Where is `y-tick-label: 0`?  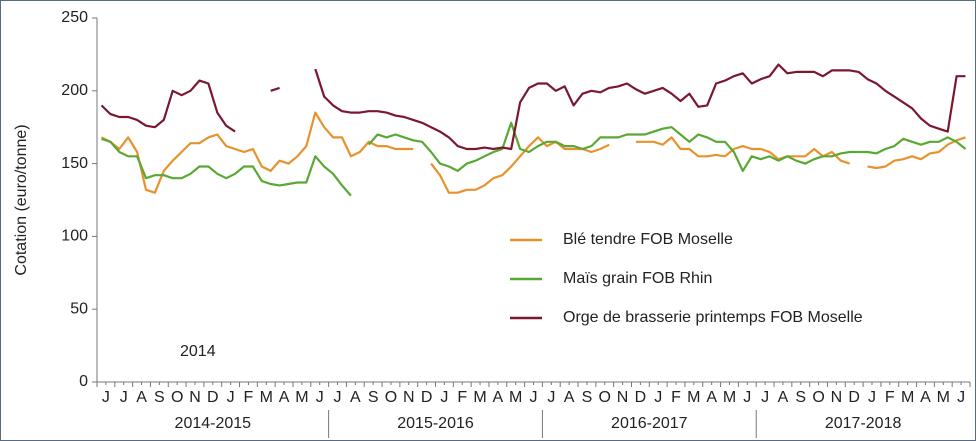 y-tick-label: 0 is located at coordinates (83, 381).